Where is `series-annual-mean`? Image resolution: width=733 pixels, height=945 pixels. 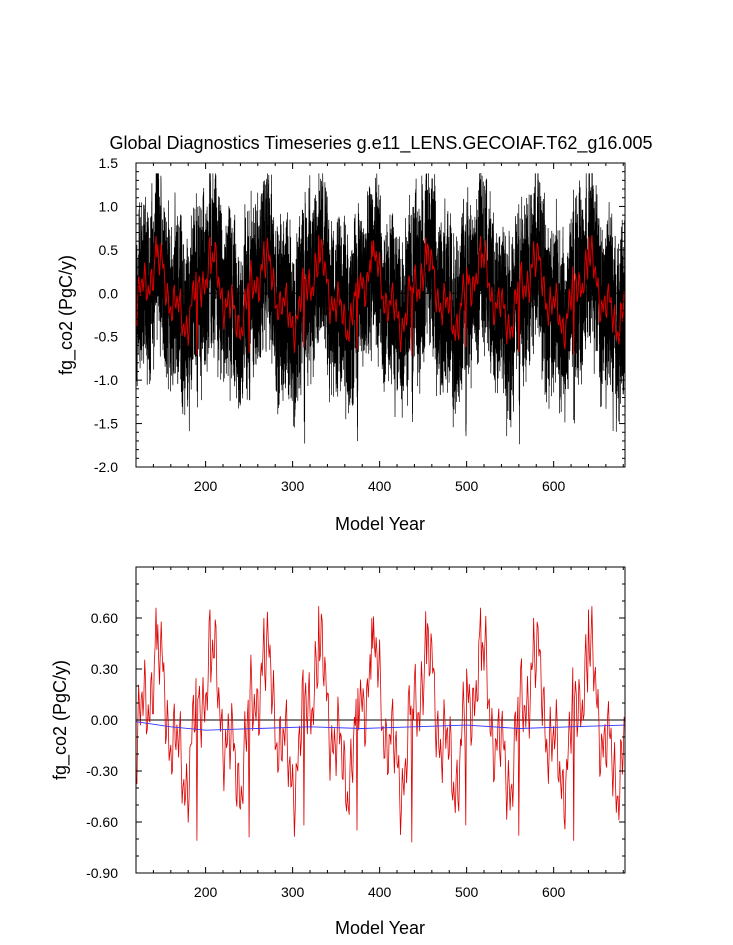 series-annual-mean is located at coordinates (380, 295).